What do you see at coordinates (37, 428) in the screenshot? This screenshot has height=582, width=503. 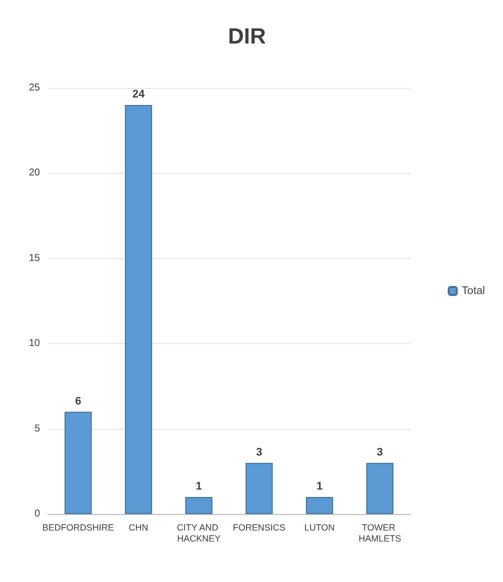 I see `y-tick-label: 5` at bounding box center [37, 428].